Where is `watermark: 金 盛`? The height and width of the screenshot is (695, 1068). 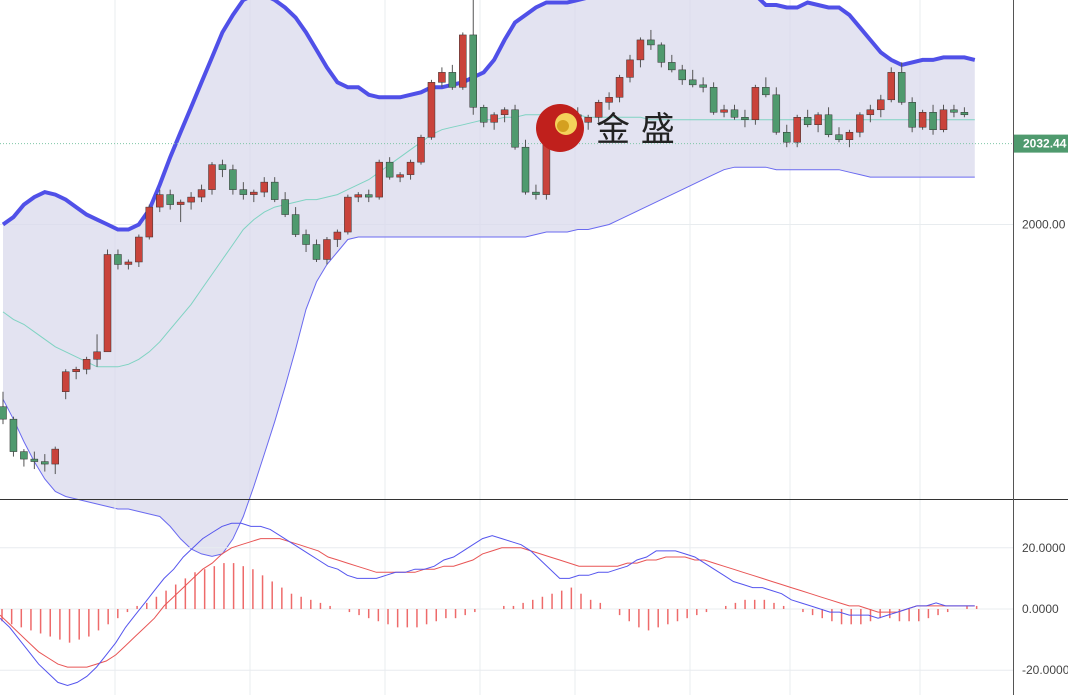
watermark: 金 盛 is located at coordinates (605, 128).